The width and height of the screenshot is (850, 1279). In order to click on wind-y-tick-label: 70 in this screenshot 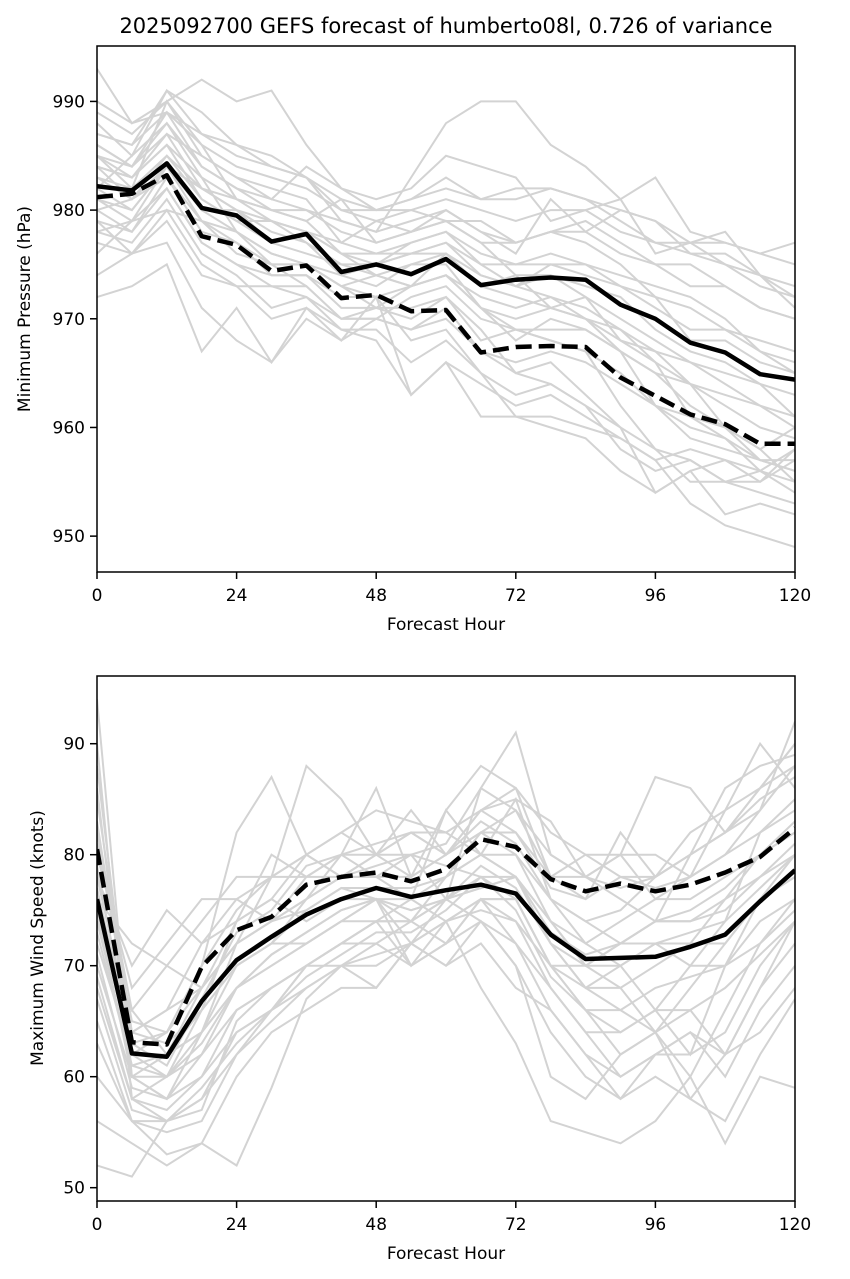, I will do `click(74, 967)`.